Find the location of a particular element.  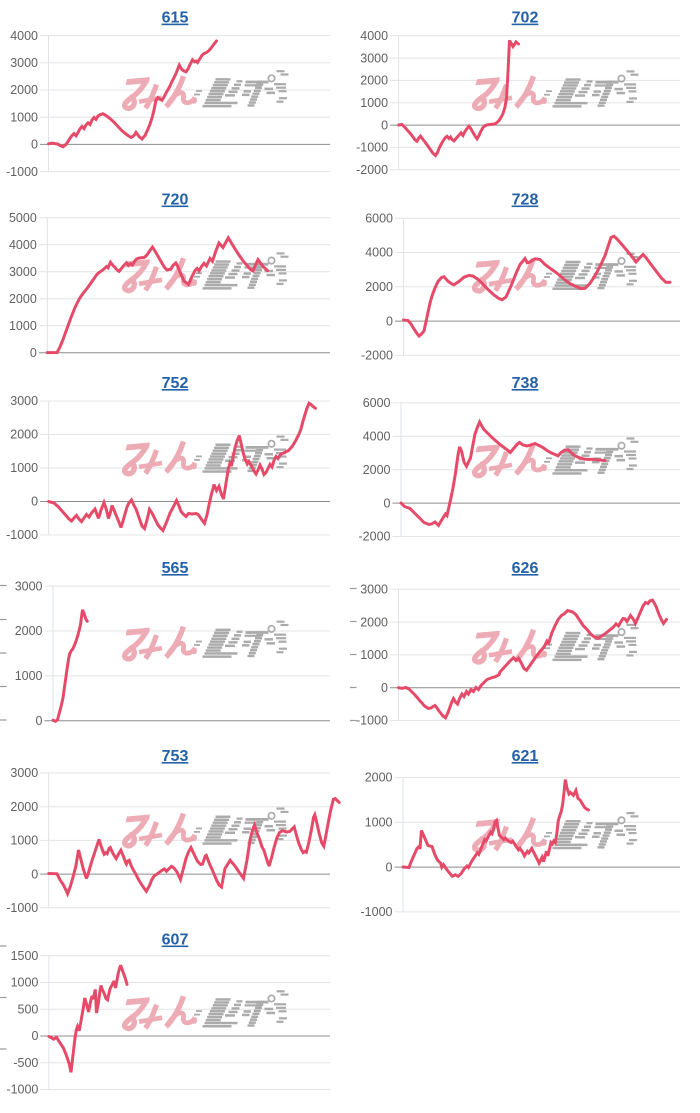

svg-text: 626 is located at coordinates (525, 568).